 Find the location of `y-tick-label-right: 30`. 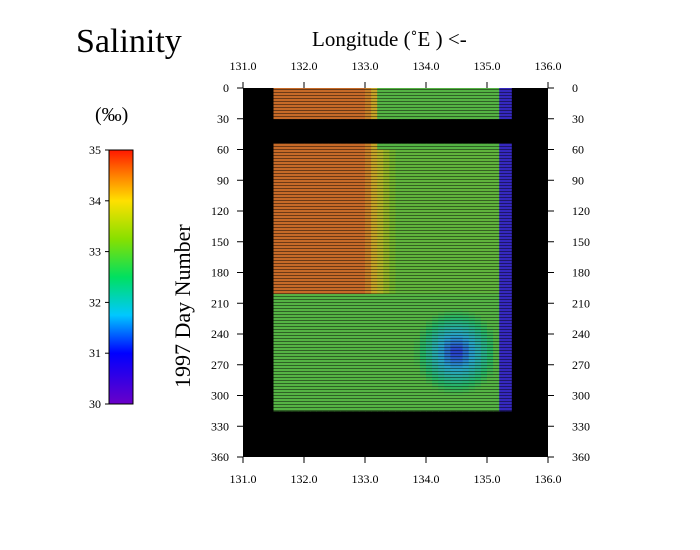

y-tick-label-right: 30 is located at coordinates (578, 119).